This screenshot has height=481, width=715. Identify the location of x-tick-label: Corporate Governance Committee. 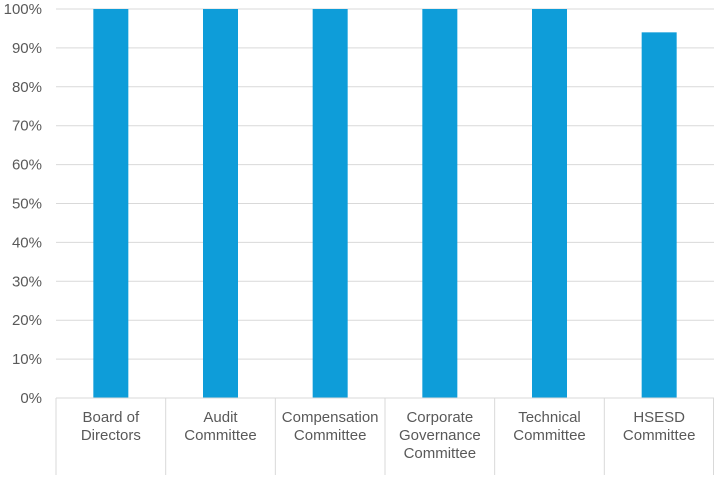
(440, 435).